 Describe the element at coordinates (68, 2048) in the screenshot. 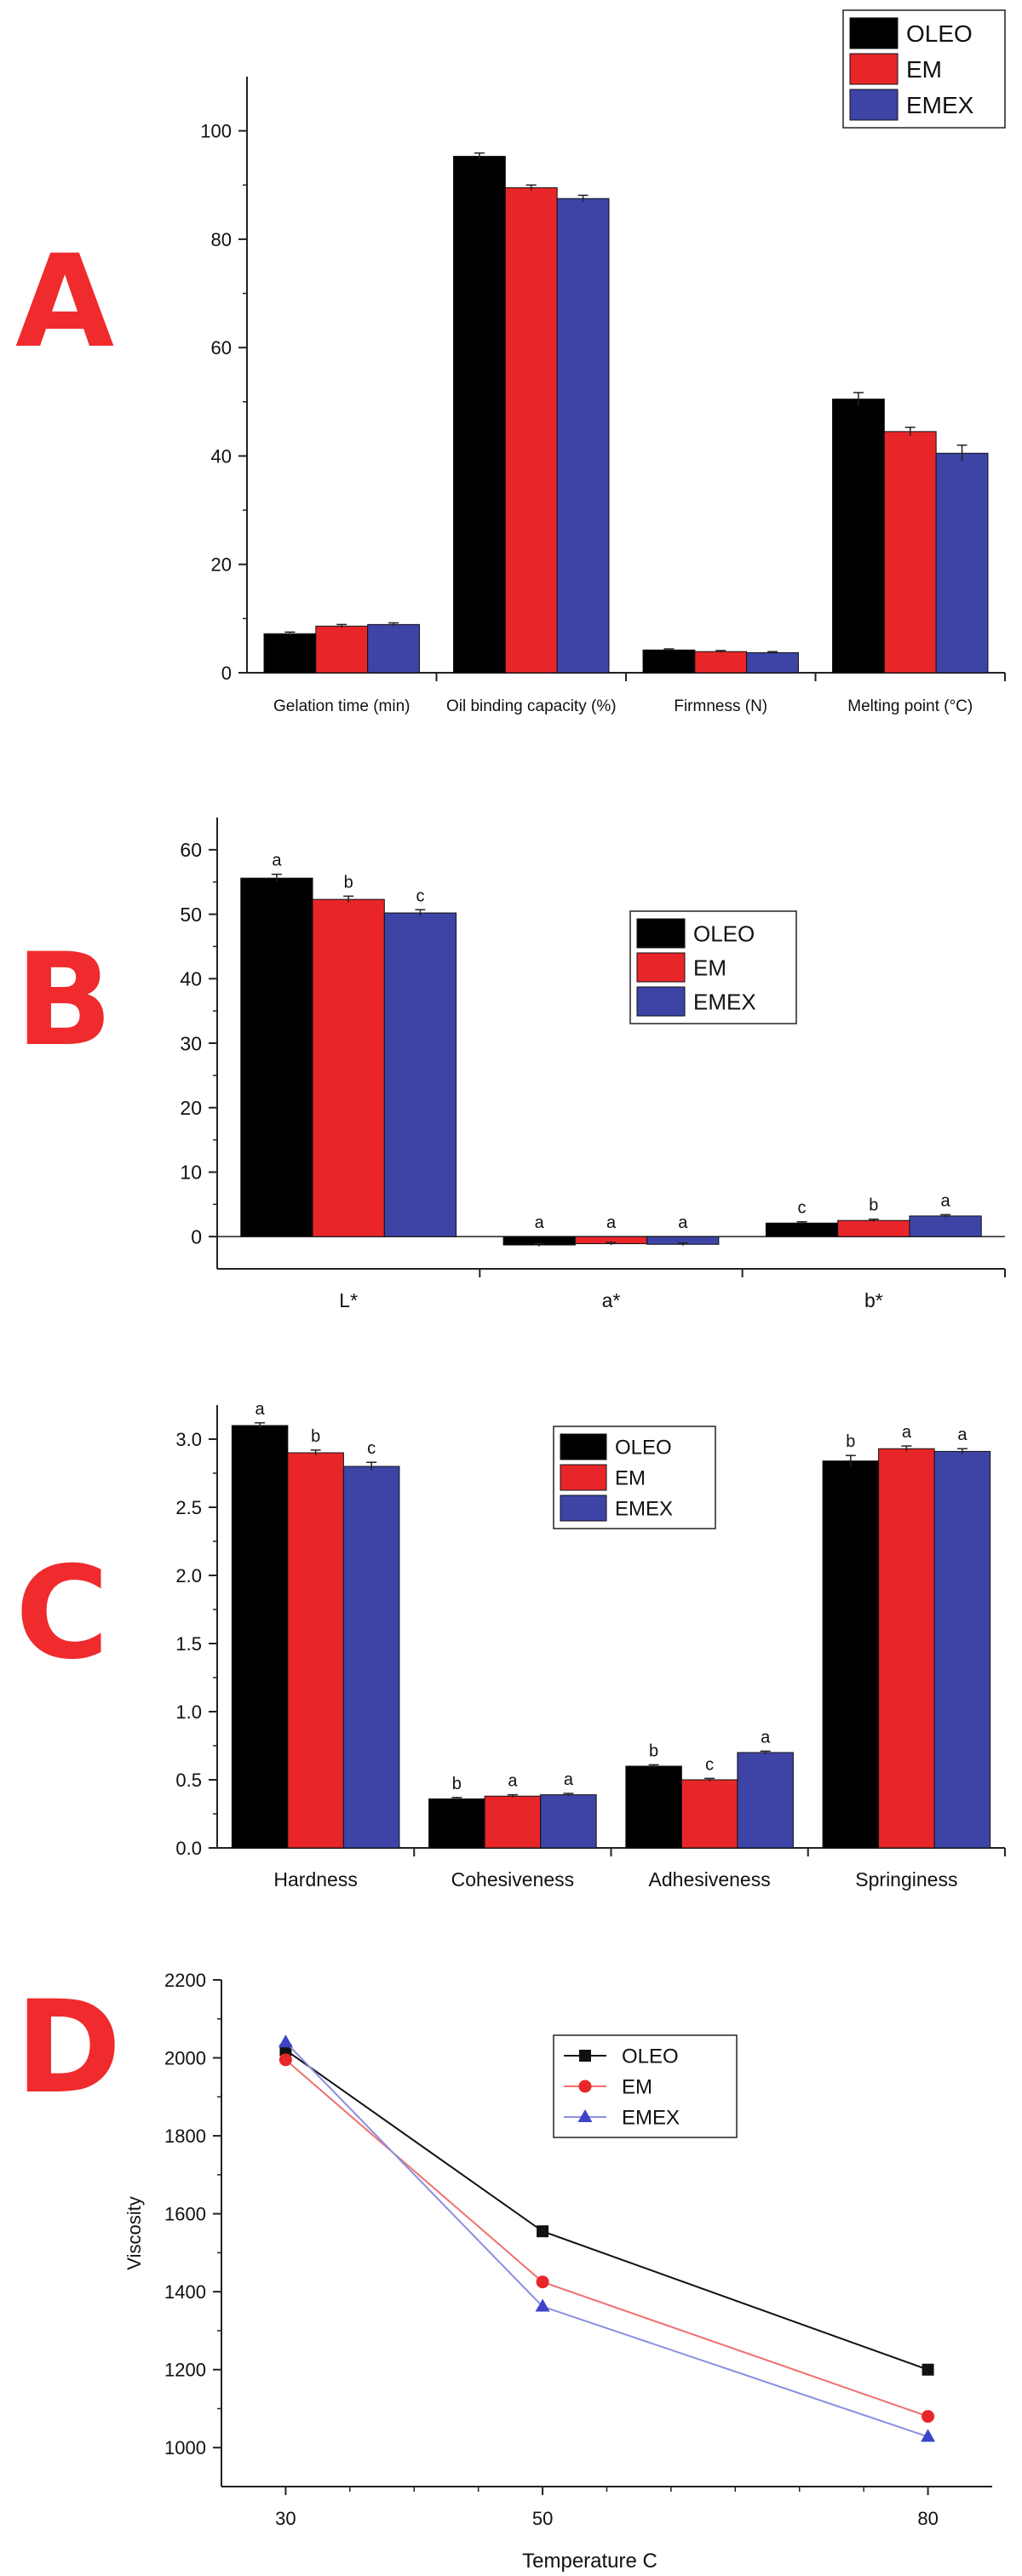

I see `panel-label-d: D` at that location.